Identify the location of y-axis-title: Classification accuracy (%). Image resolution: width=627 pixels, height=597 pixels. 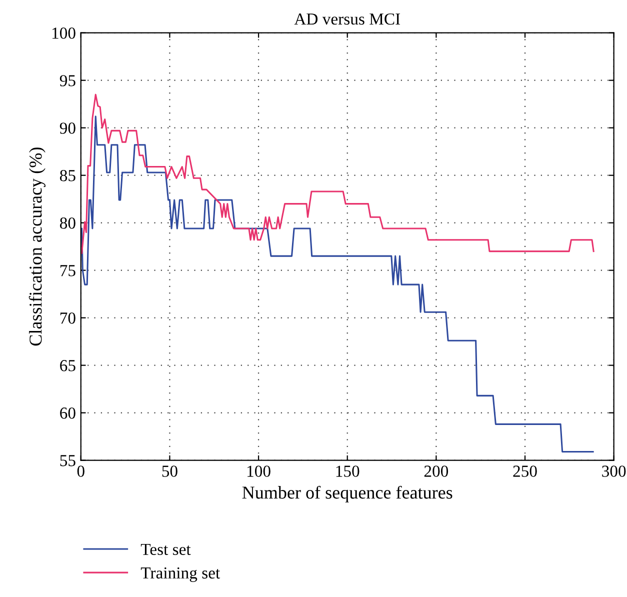
(37, 247).